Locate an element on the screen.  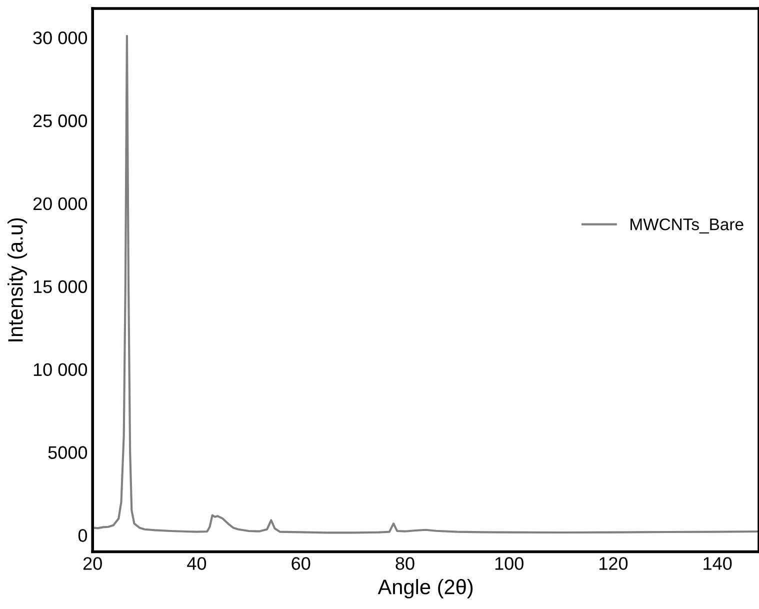
y-tick-label: 25 000 is located at coordinates (60, 121).